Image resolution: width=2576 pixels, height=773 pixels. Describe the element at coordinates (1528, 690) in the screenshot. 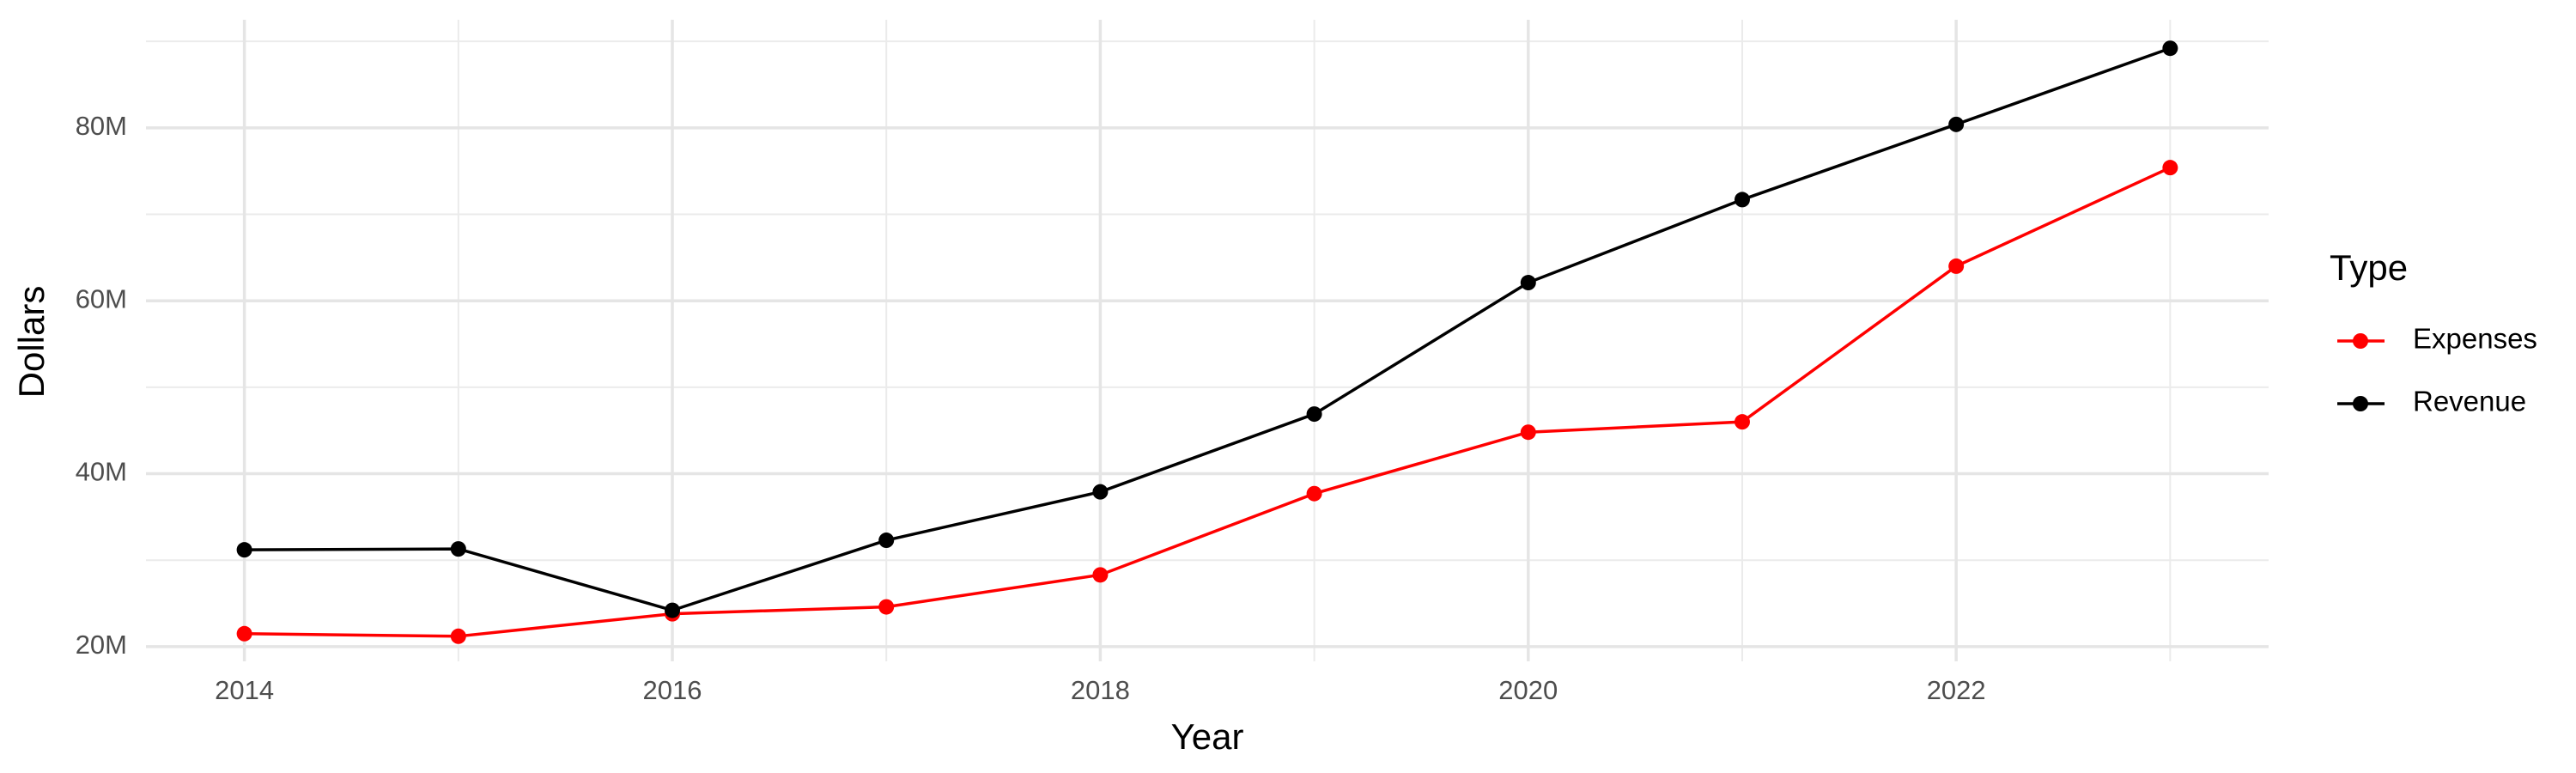

I see `x-tick-label: 2020` at that location.